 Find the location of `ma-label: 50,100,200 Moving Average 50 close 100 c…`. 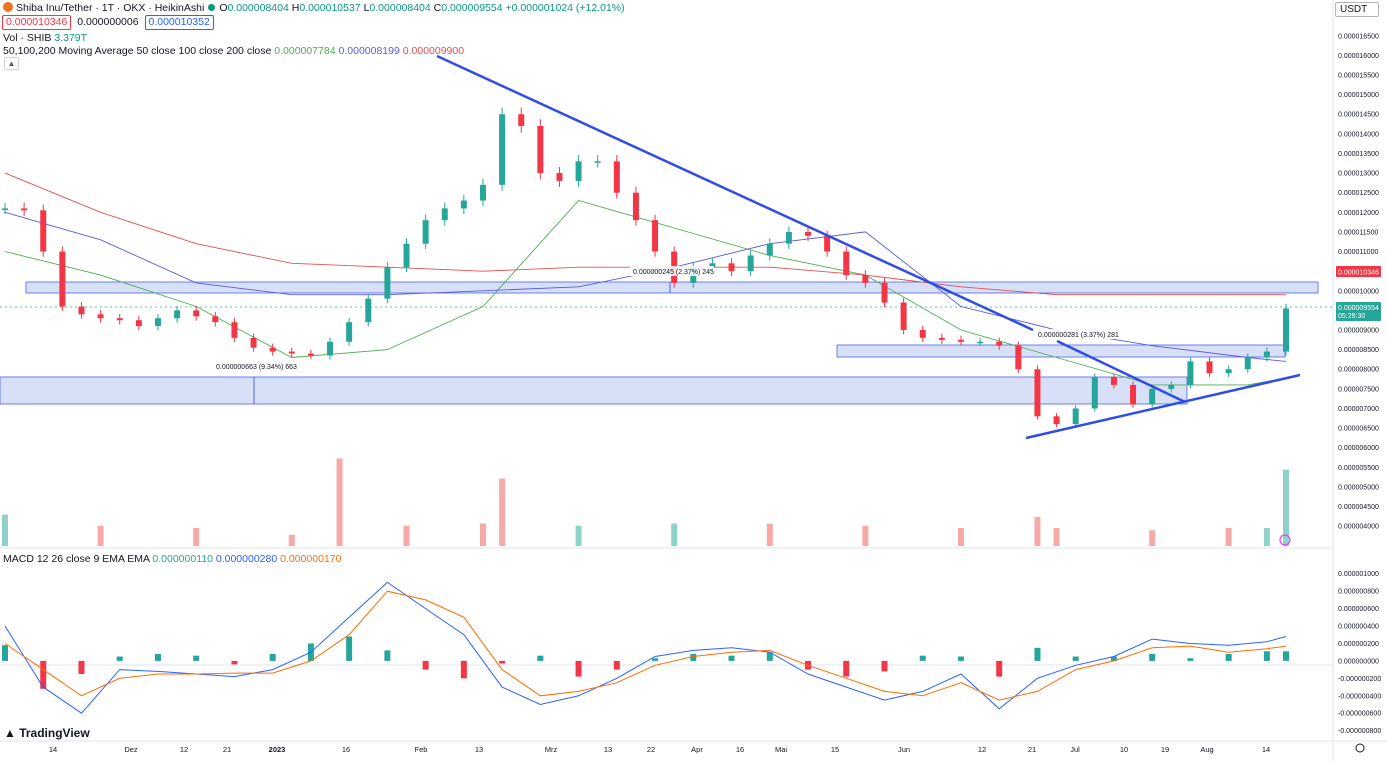

ma-label: 50,100,200 Moving Average 50 close 100 c… is located at coordinates (137, 51).